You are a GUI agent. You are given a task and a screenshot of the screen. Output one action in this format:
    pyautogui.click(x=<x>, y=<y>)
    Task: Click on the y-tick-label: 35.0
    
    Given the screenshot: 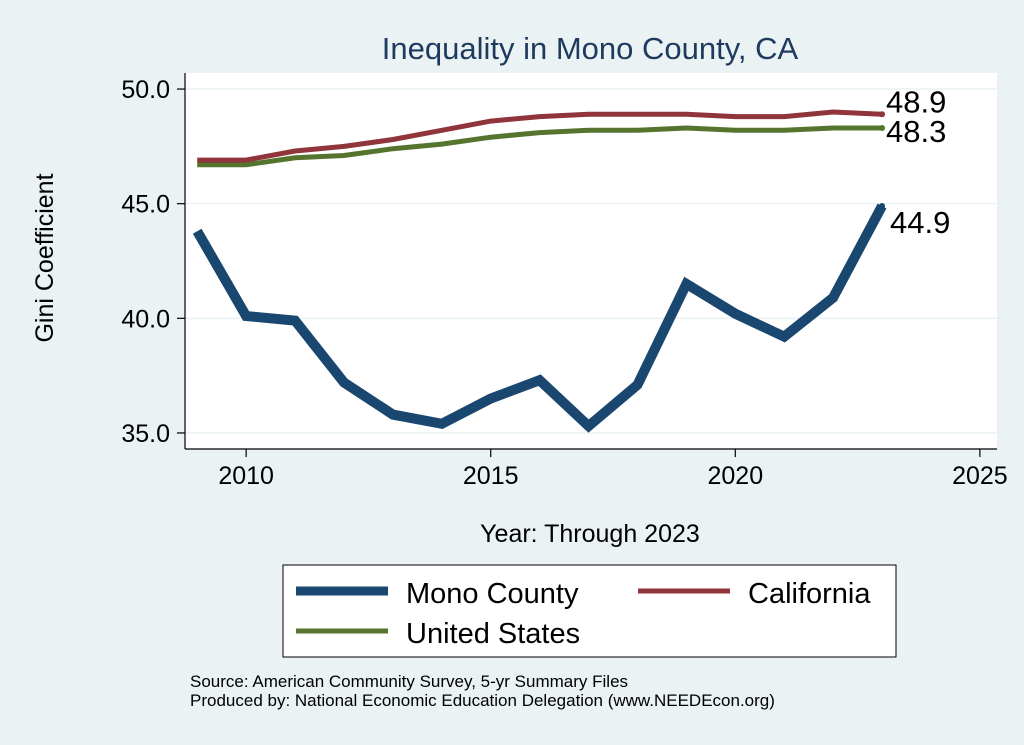 What is the action you would take?
    pyautogui.click(x=145, y=434)
    